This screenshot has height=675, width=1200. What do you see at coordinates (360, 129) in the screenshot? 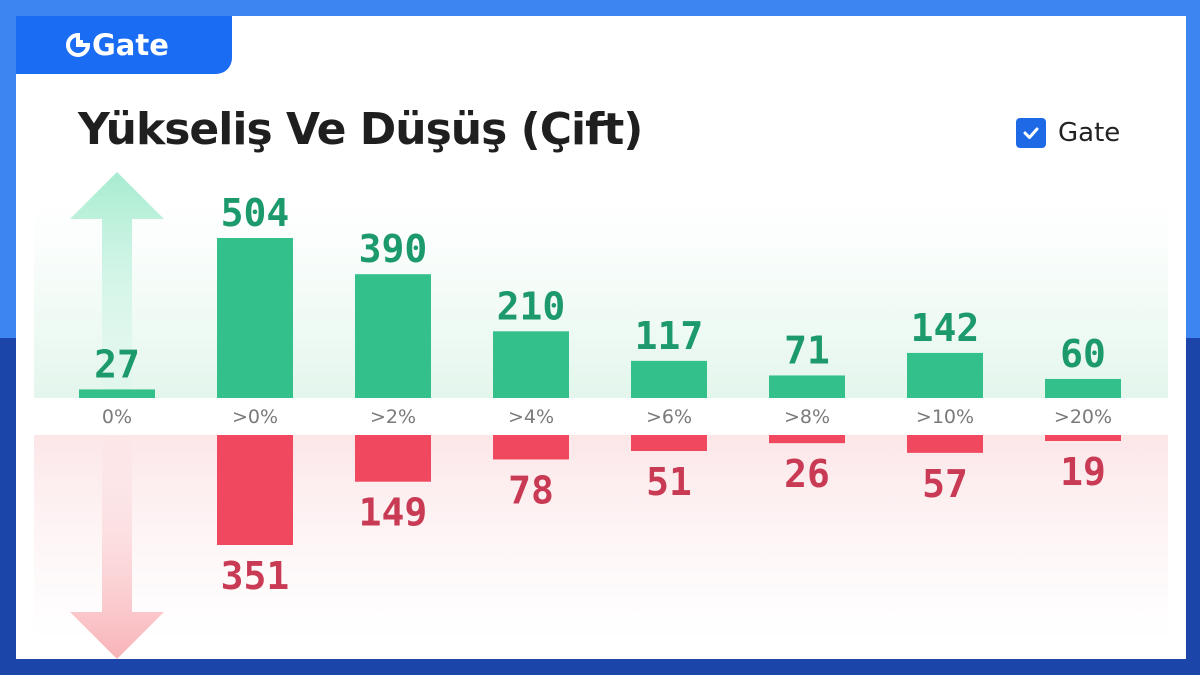
I see `page-title: Yükseliş Ve Düşüş (Çift)` at bounding box center [360, 129].